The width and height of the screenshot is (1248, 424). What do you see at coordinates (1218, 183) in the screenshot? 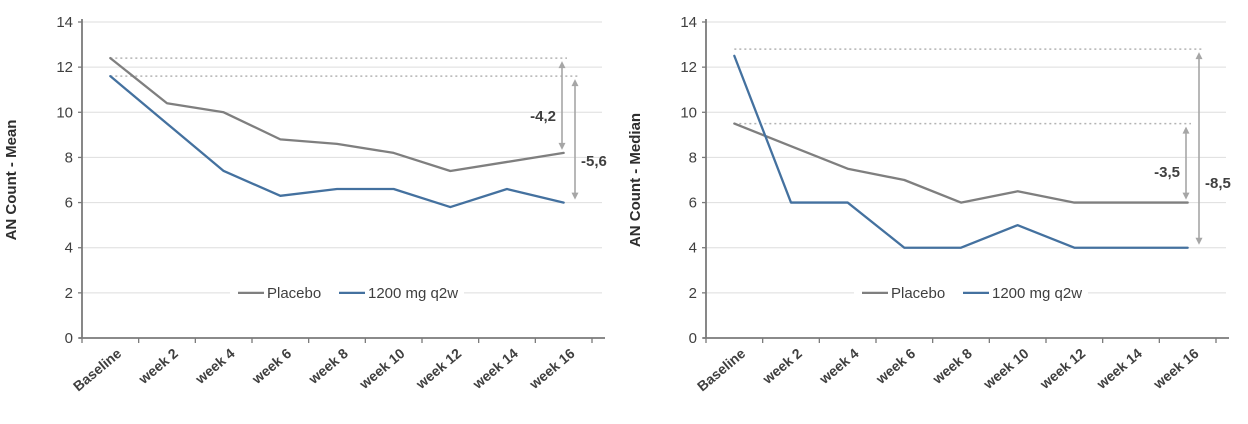
I see `change-annotation-label: -8,5` at bounding box center [1218, 183].